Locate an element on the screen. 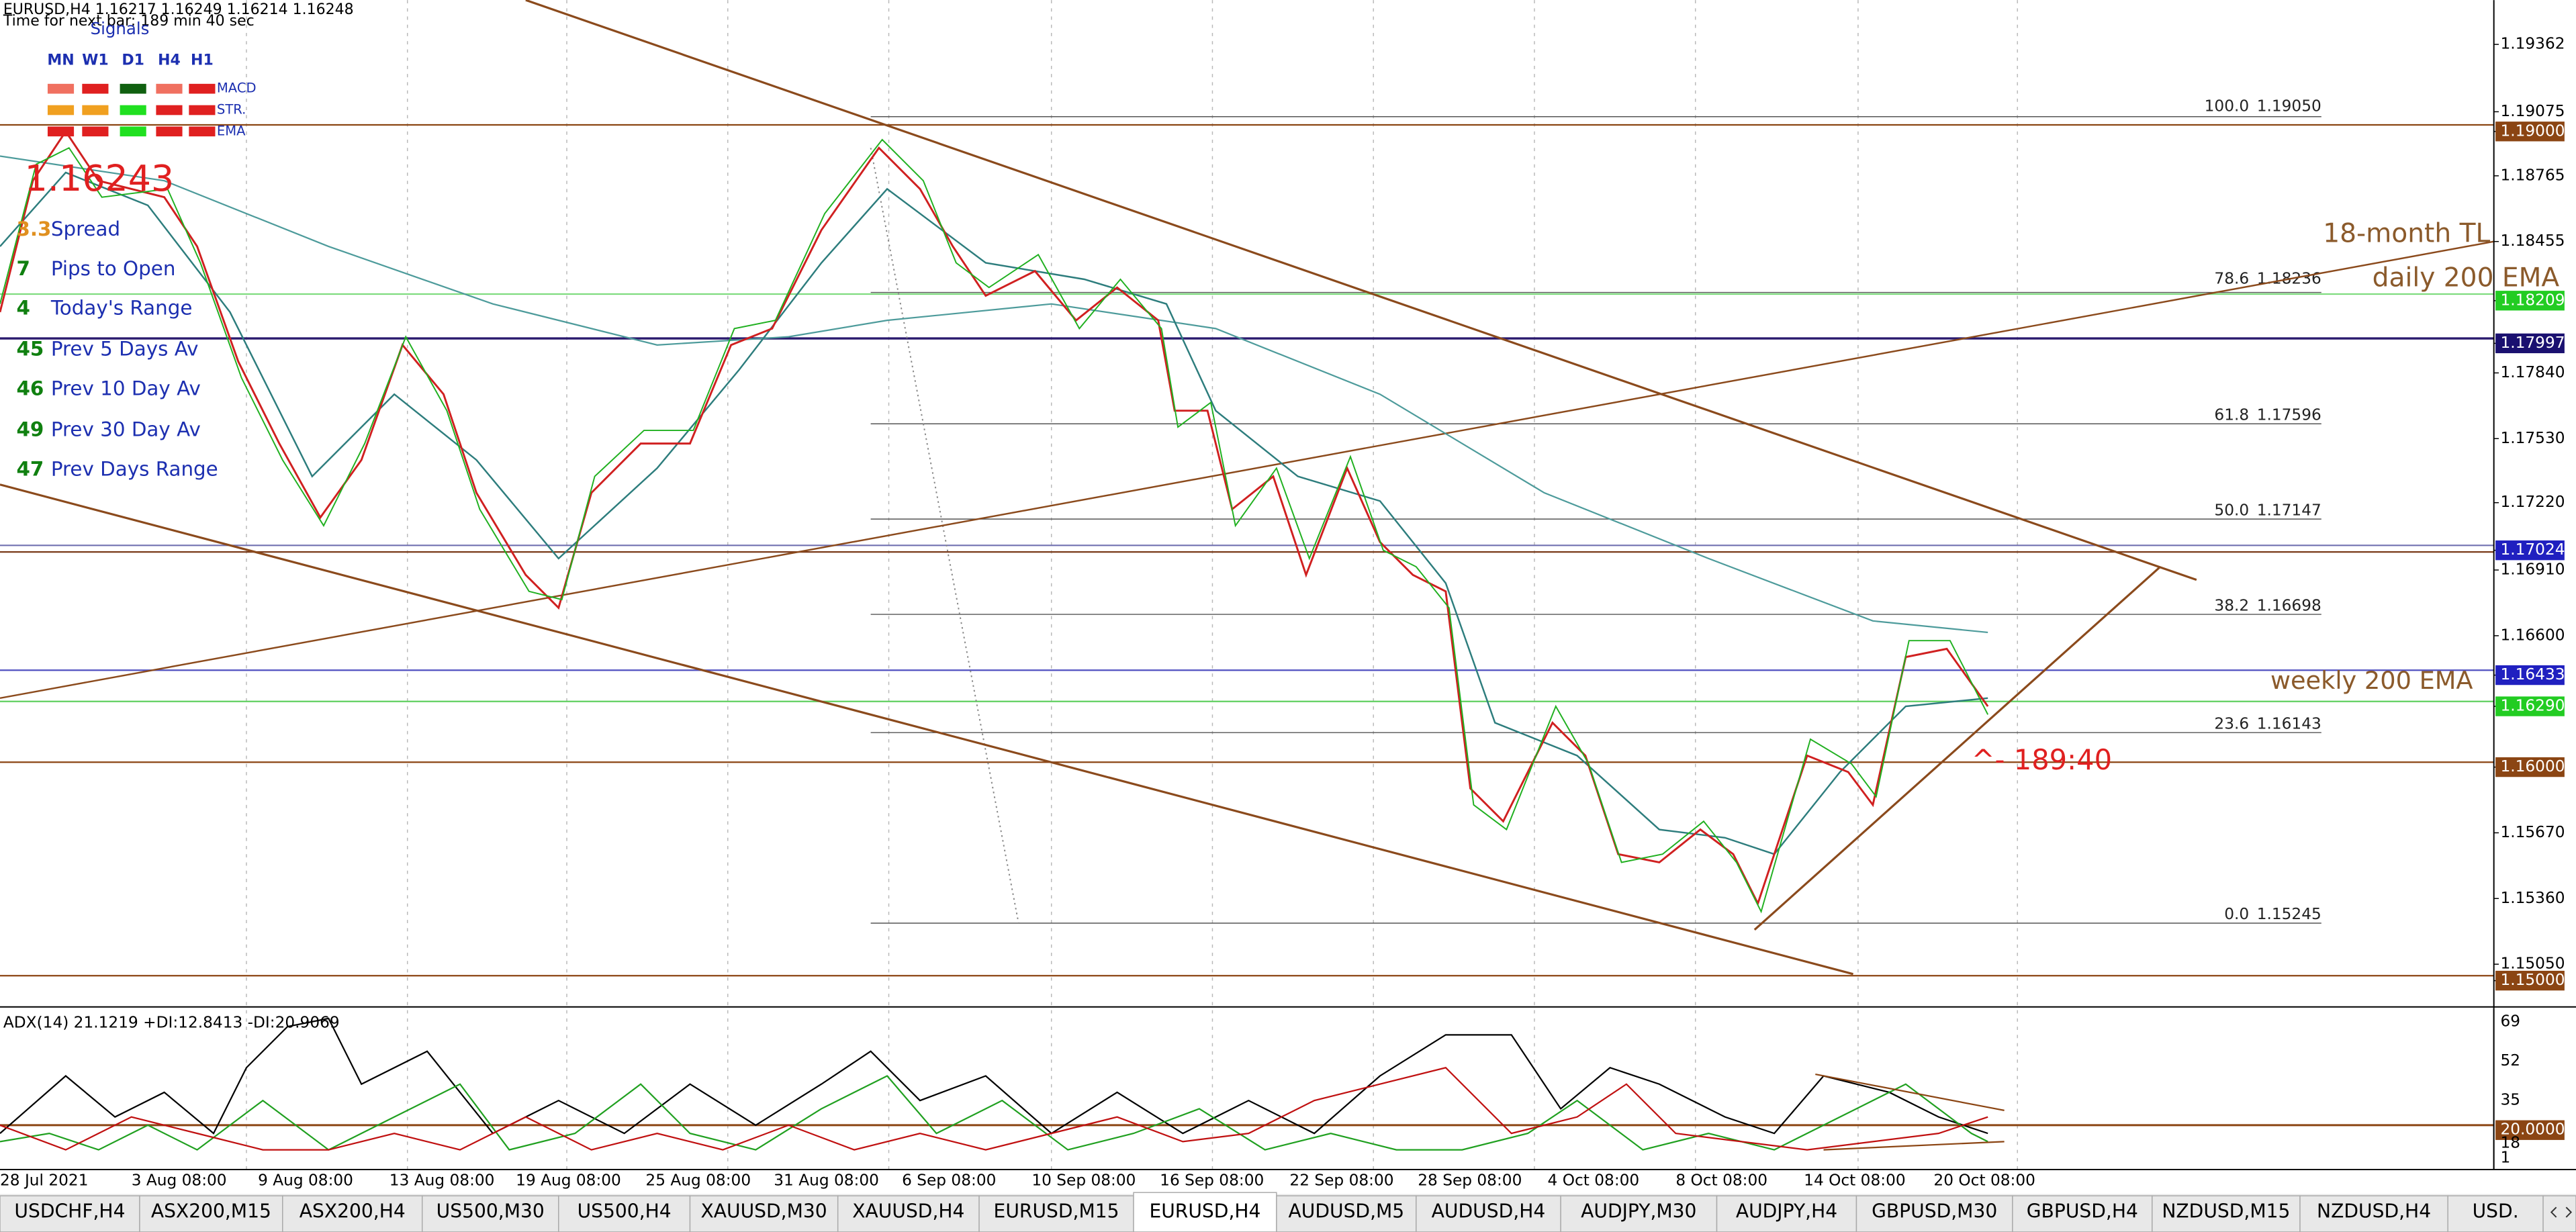 Image resolution: width=2576 pixels, height=1232 pixels. tab-label: NZDUSD,H4 is located at coordinates (2374, 1211).